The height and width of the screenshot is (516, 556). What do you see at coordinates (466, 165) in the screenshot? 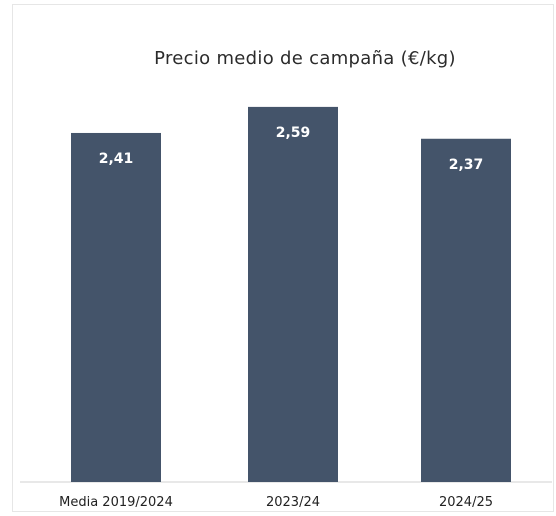
I see `data-label-2: 2,37` at bounding box center [466, 165].